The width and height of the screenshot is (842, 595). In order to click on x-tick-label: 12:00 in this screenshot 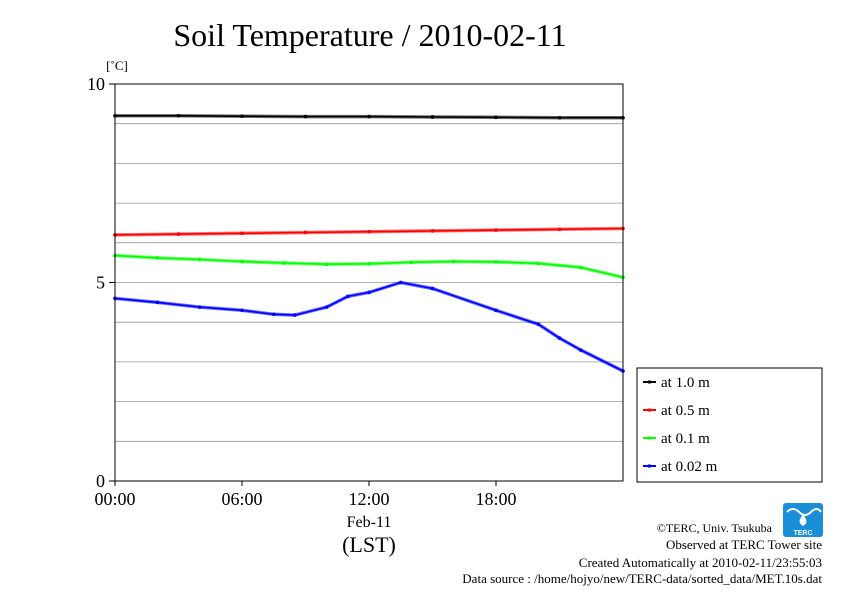, I will do `click(368, 499)`.